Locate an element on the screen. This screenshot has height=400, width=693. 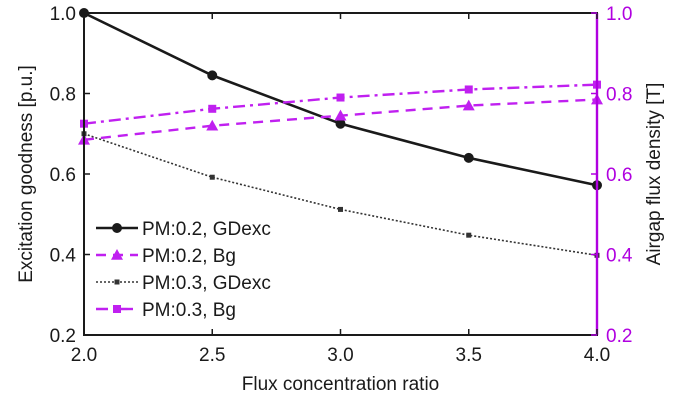
x-tick-label: 3.5 is located at coordinates (469, 355).